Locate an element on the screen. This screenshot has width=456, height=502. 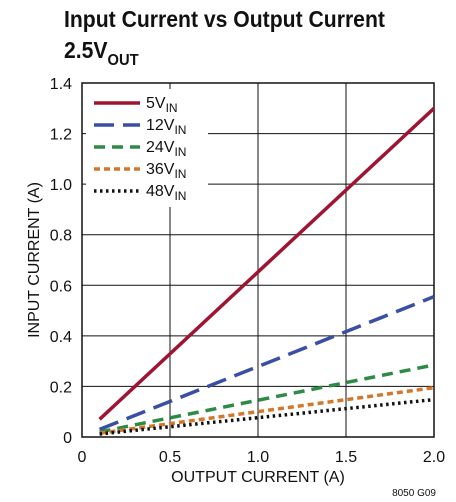
y-tick-label: 0 is located at coordinates (67, 438).